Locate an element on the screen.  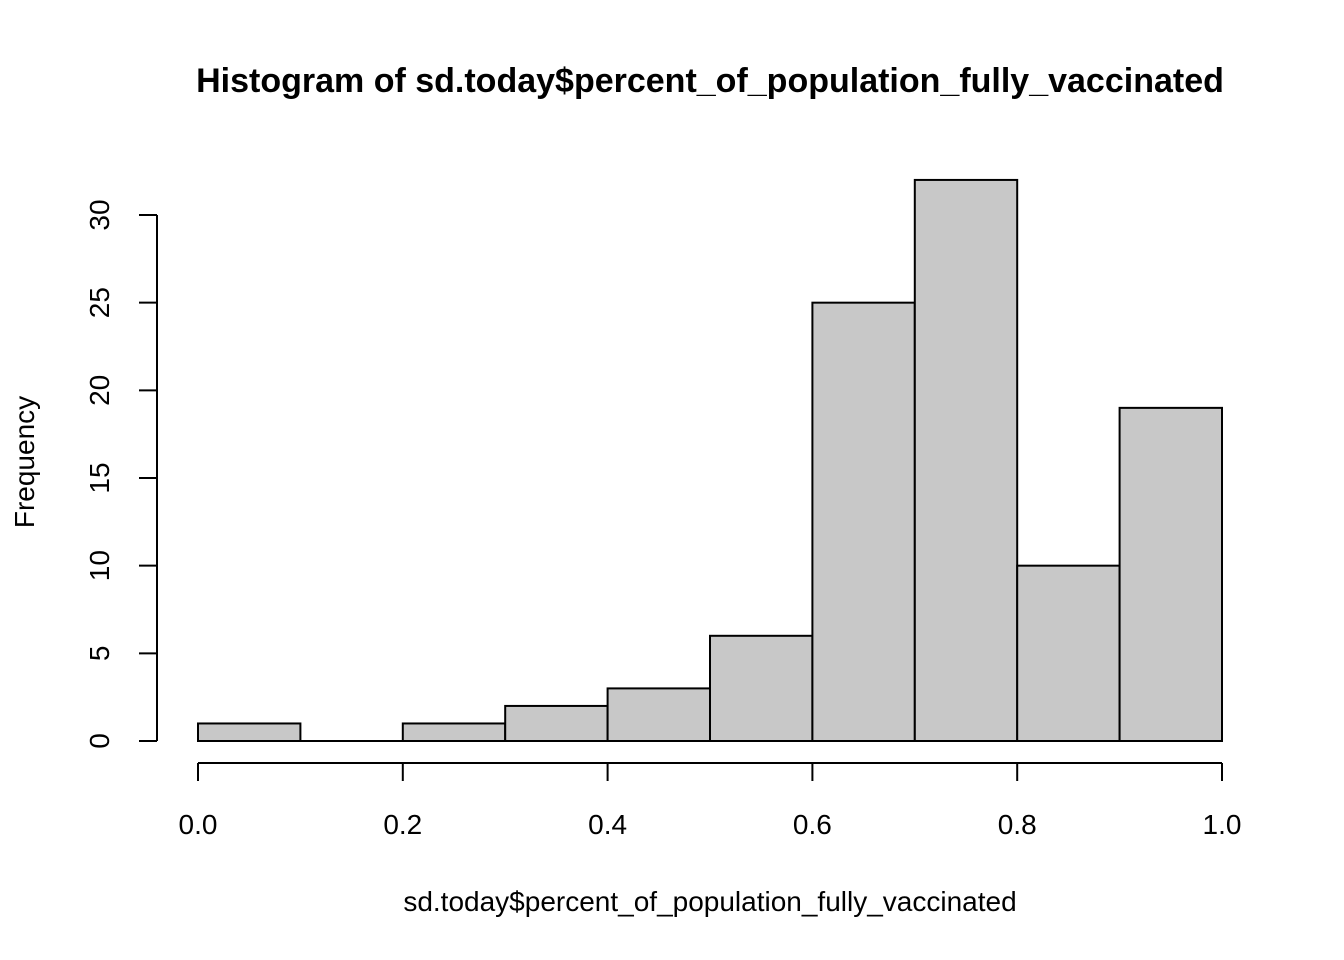
x-axis: 0.0 0.2 0.4 0.6 0.8 1.0 is located at coordinates (710, 801).